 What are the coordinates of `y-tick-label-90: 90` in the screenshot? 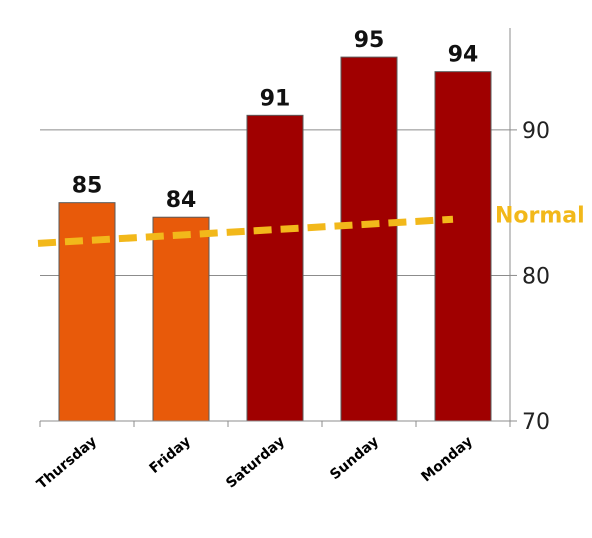 It's located at (536, 131).